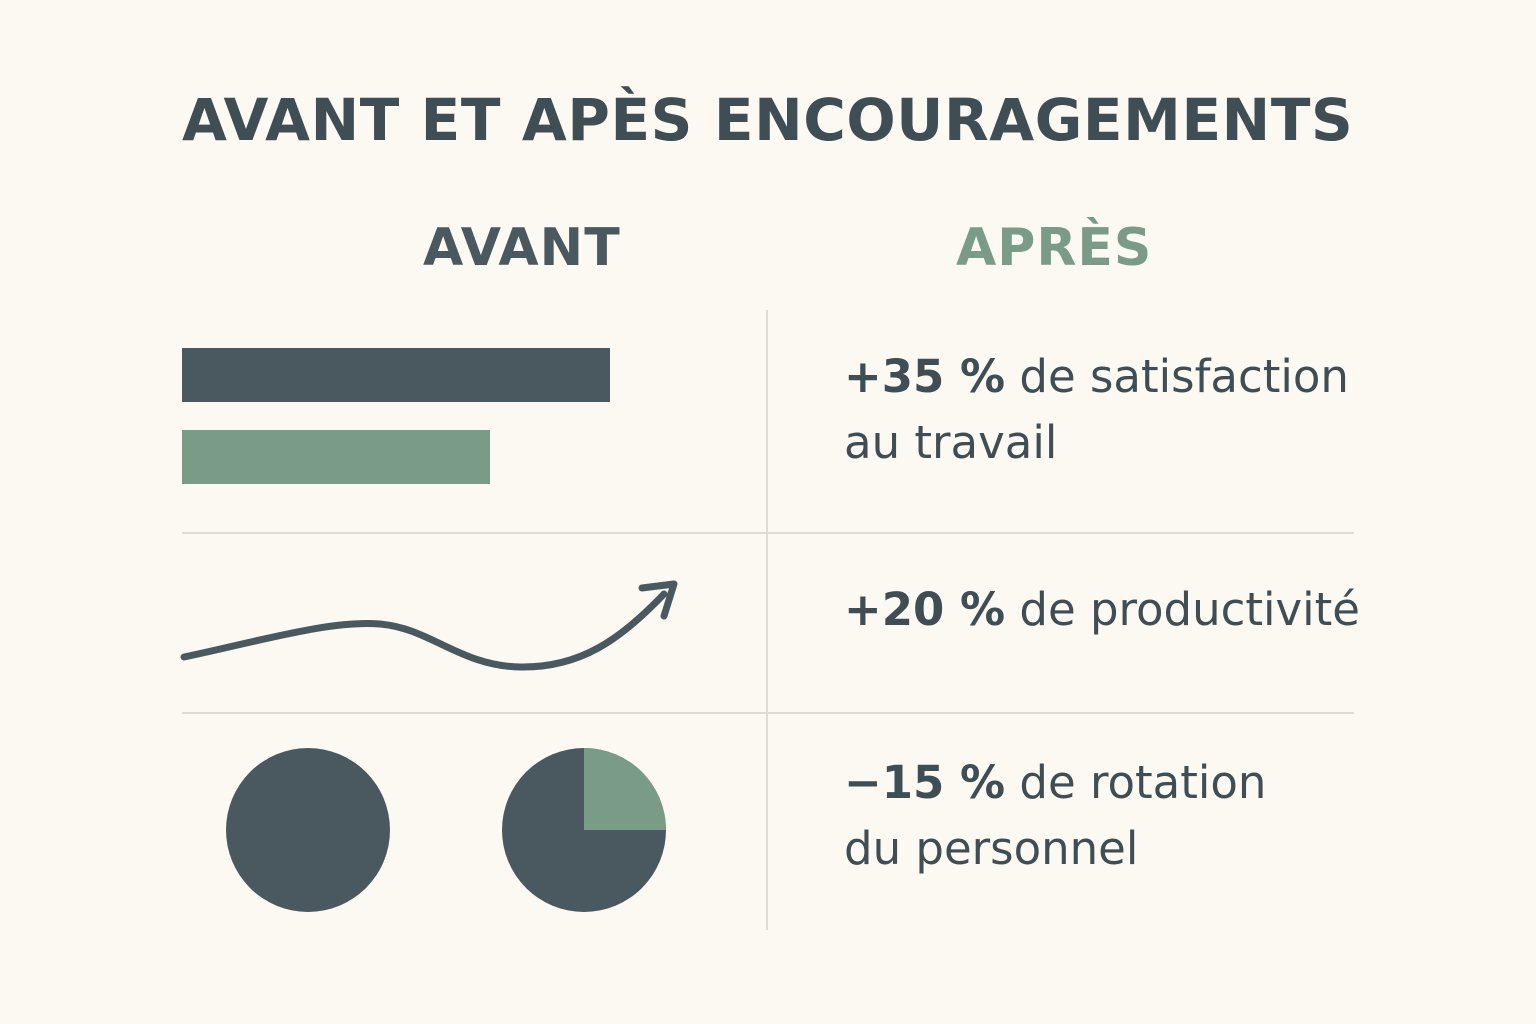 This screenshot has width=1536, height=1024. What do you see at coordinates (768, 120) in the screenshot?
I see `page-title: AVANT ET APÈS ENCOURAGEMENTS` at bounding box center [768, 120].